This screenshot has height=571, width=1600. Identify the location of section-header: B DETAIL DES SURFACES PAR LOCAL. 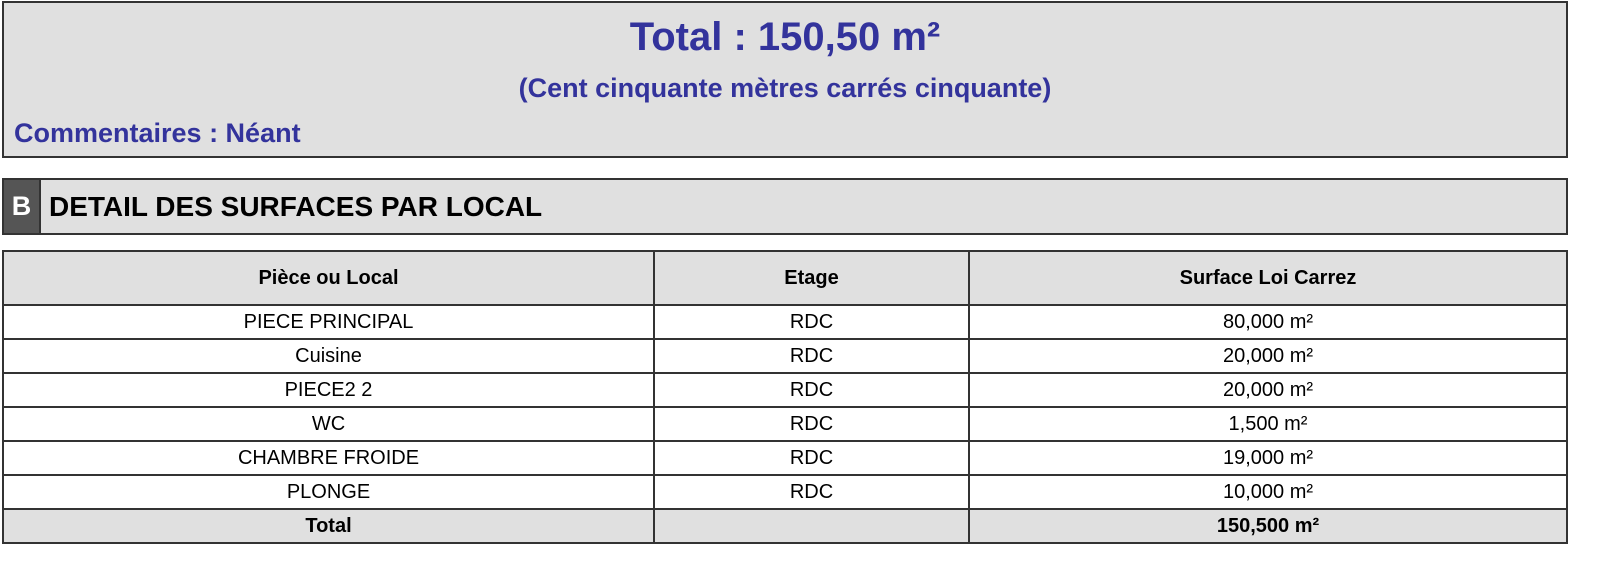
(785, 206).